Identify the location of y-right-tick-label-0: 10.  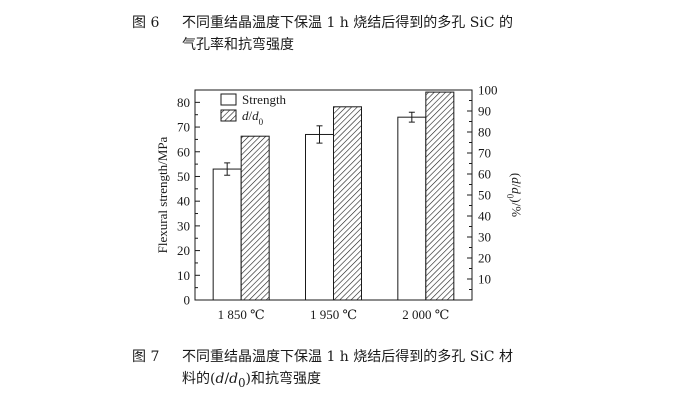
(484, 279).